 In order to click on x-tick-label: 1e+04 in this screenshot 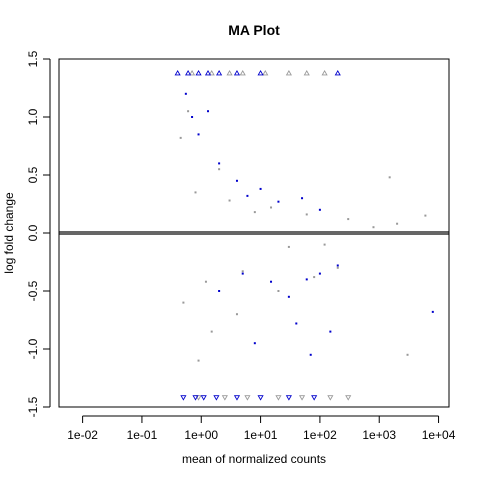, I will do `click(439, 435)`.